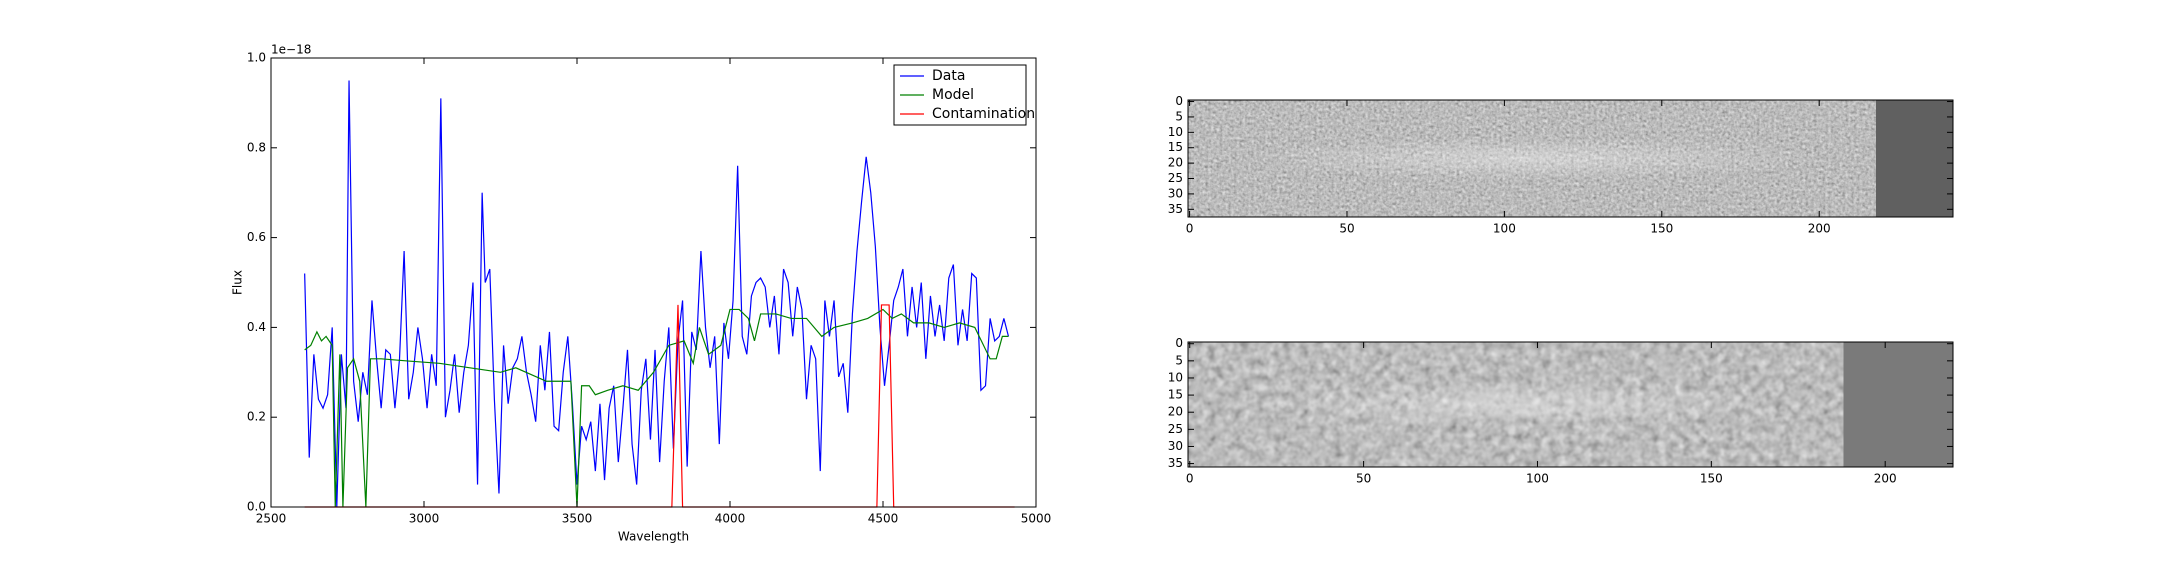 This screenshot has height=576, width=2160. What do you see at coordinates (424, 519) in the screenshot?
I see `x-tick-label: 3000` at bounding box center [424, 519].